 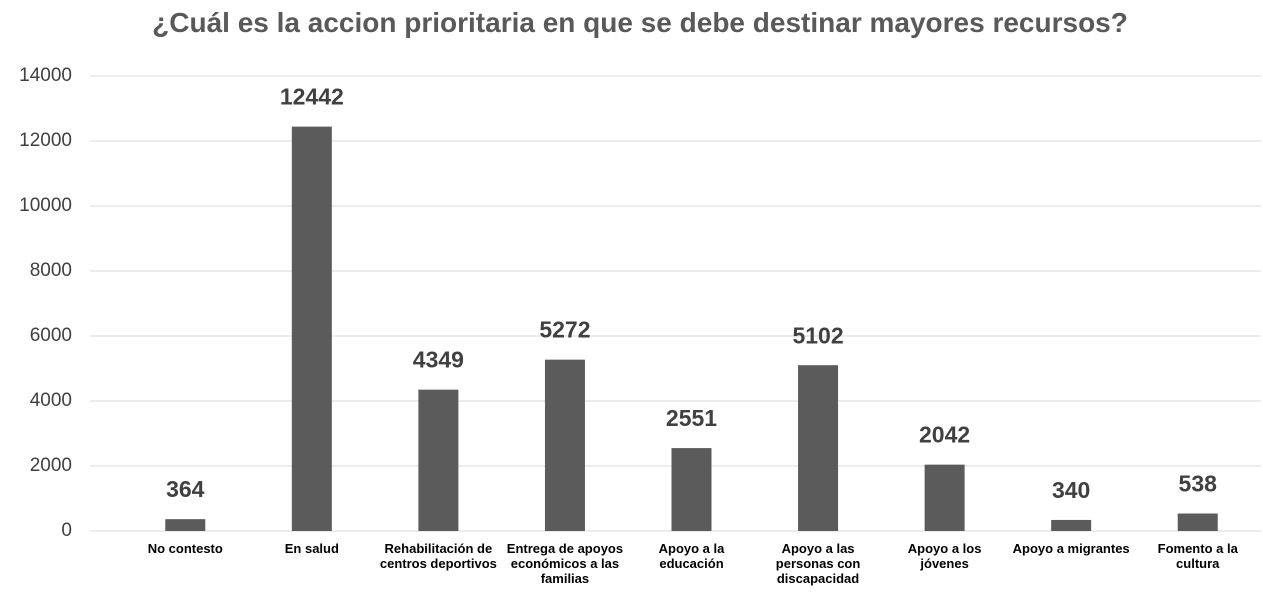 What do you see at coordinates (438, 556) in the screenshot?
I see `x-tick-label: Rehabilitación de centros deportivos` at bounding box center [438, 556].